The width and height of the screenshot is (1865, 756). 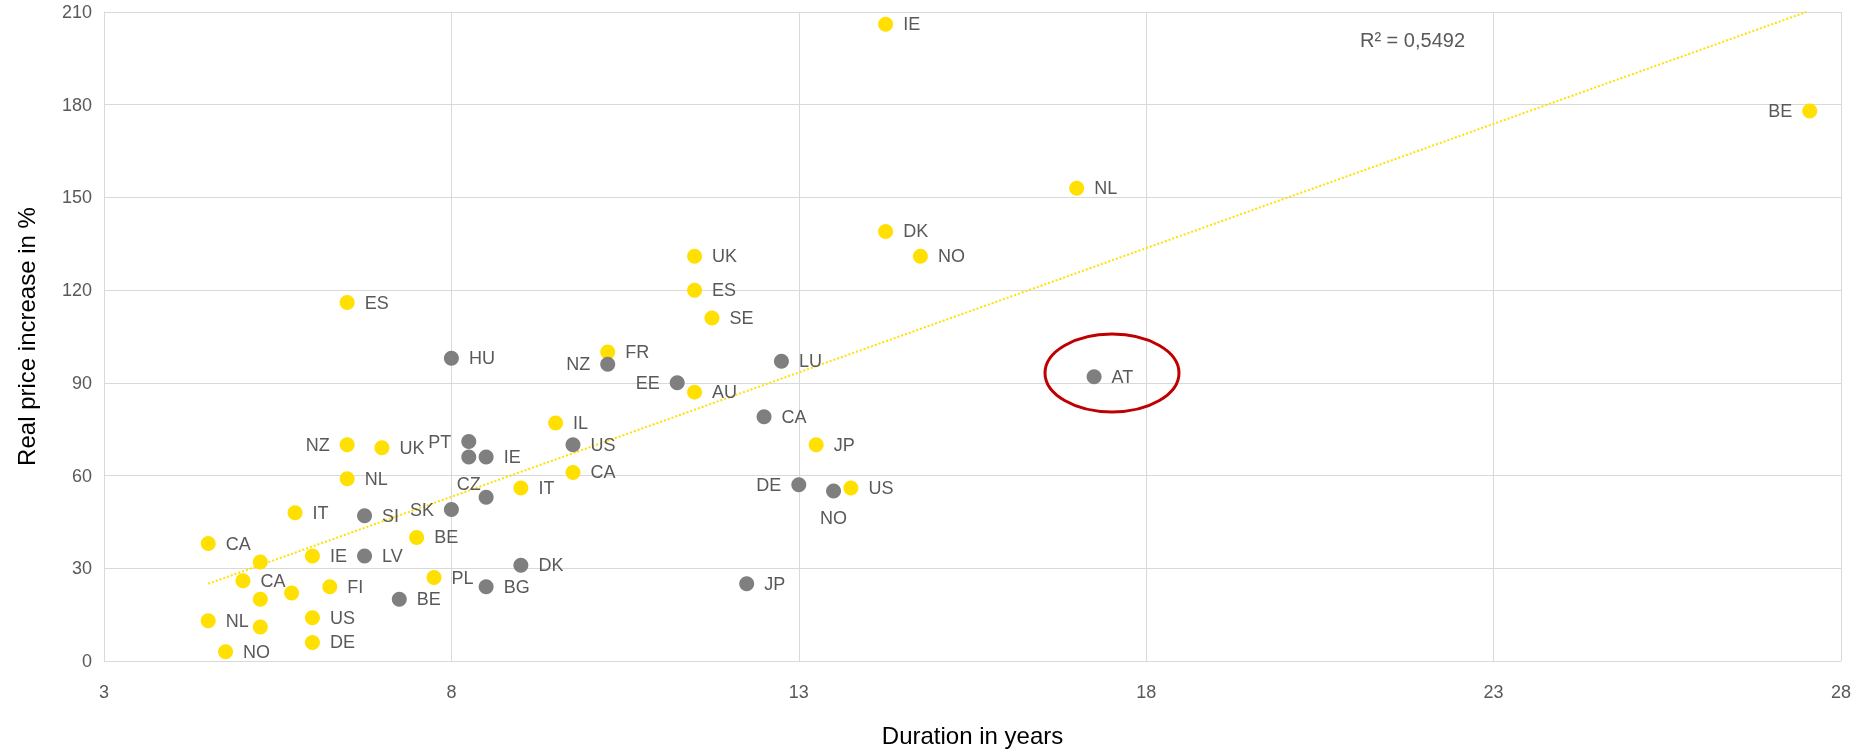 What do you see at coordinates (26, 336) in the screenshot?
I see `y-axis-title: Real price increase in %` at bounding box center [26, 336].